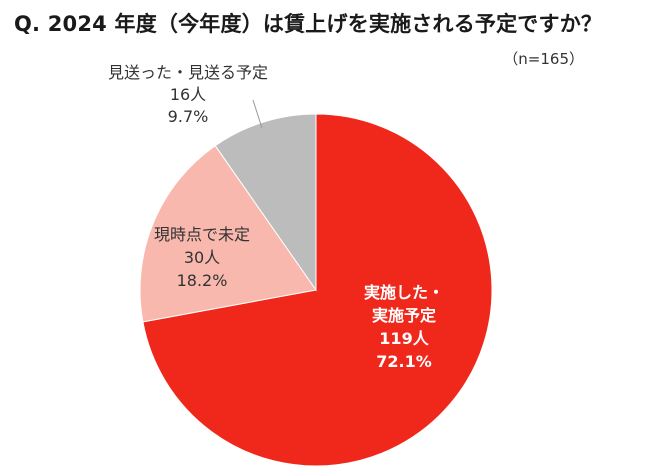 This screenshot has height=474, width=650. I want to click on sample-size-note: （n=165）, so click(543, 59).